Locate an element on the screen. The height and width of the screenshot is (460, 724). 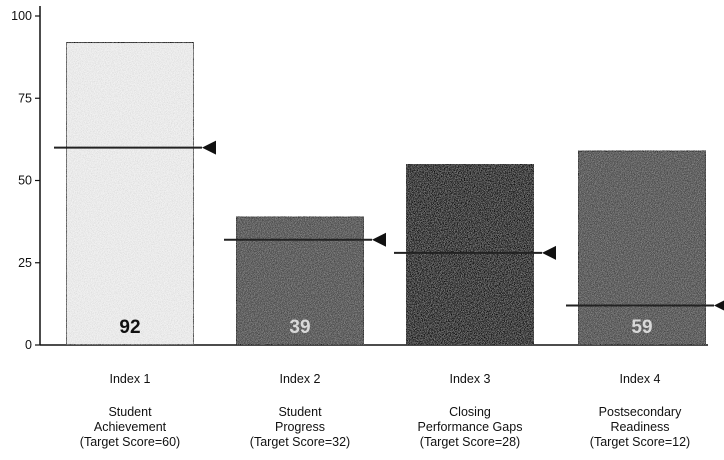
category-name-line: Performance Gaps is located at coordinates (470, 427).